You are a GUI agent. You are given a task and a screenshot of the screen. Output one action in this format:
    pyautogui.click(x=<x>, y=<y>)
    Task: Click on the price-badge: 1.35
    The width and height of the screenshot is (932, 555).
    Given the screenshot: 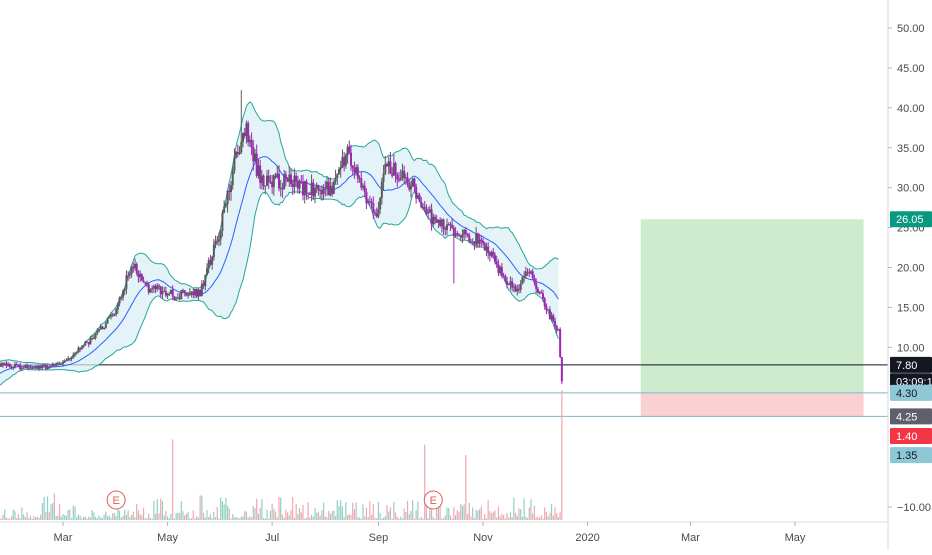 What is the action you would take?
    pyautogui.click(x=911, y=455)
    